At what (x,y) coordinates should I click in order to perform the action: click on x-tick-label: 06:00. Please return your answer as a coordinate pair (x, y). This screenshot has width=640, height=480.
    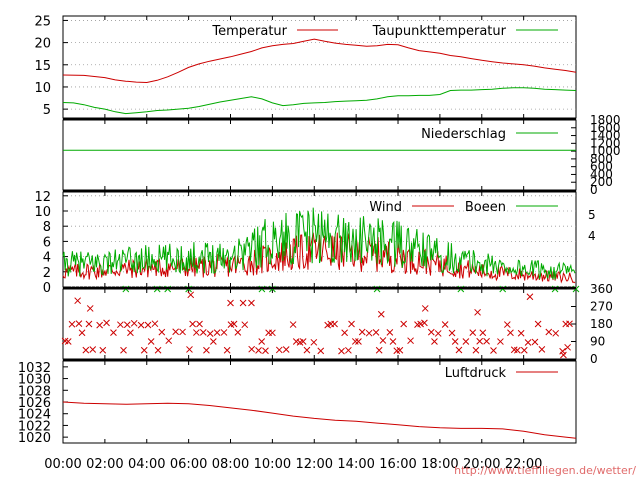
    Looking at the image, I should click on (188, 464).